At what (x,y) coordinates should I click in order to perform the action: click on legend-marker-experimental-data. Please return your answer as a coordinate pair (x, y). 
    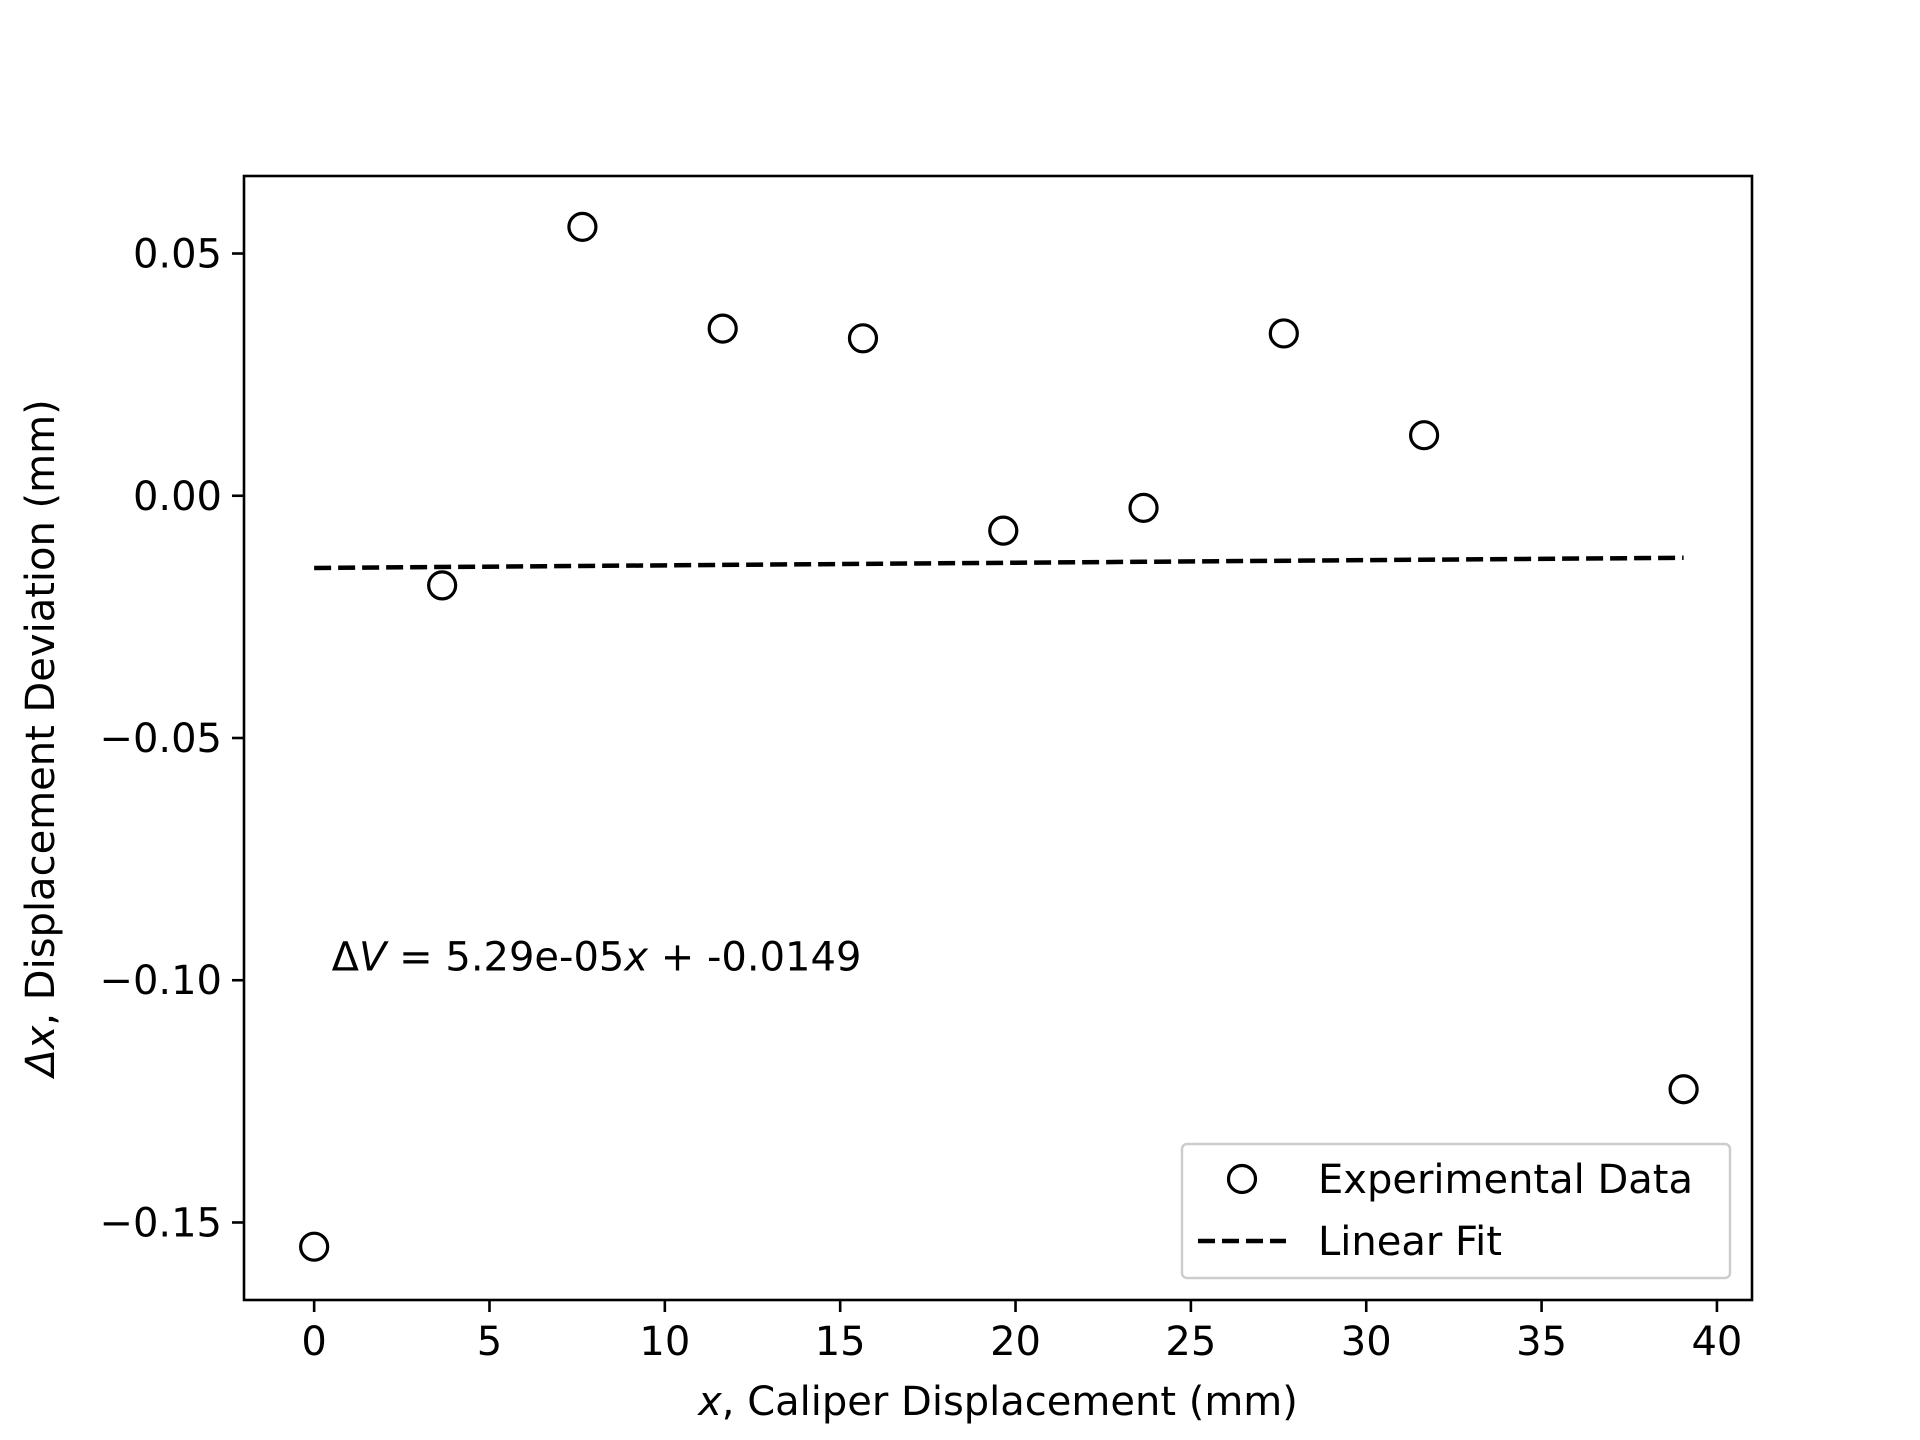
    Looking at the image, I should click on (1242, 1179).